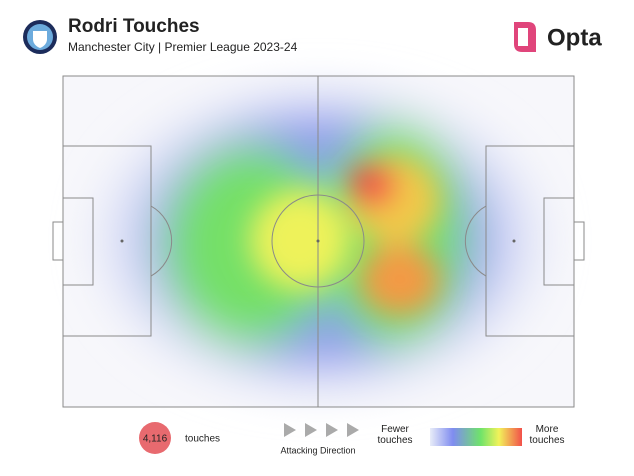 This screenshot has height=476, width=634. What do you see at coordinates (40, 37) in the screenshot?
I see `club-badge` at bounding box center [40, 37].